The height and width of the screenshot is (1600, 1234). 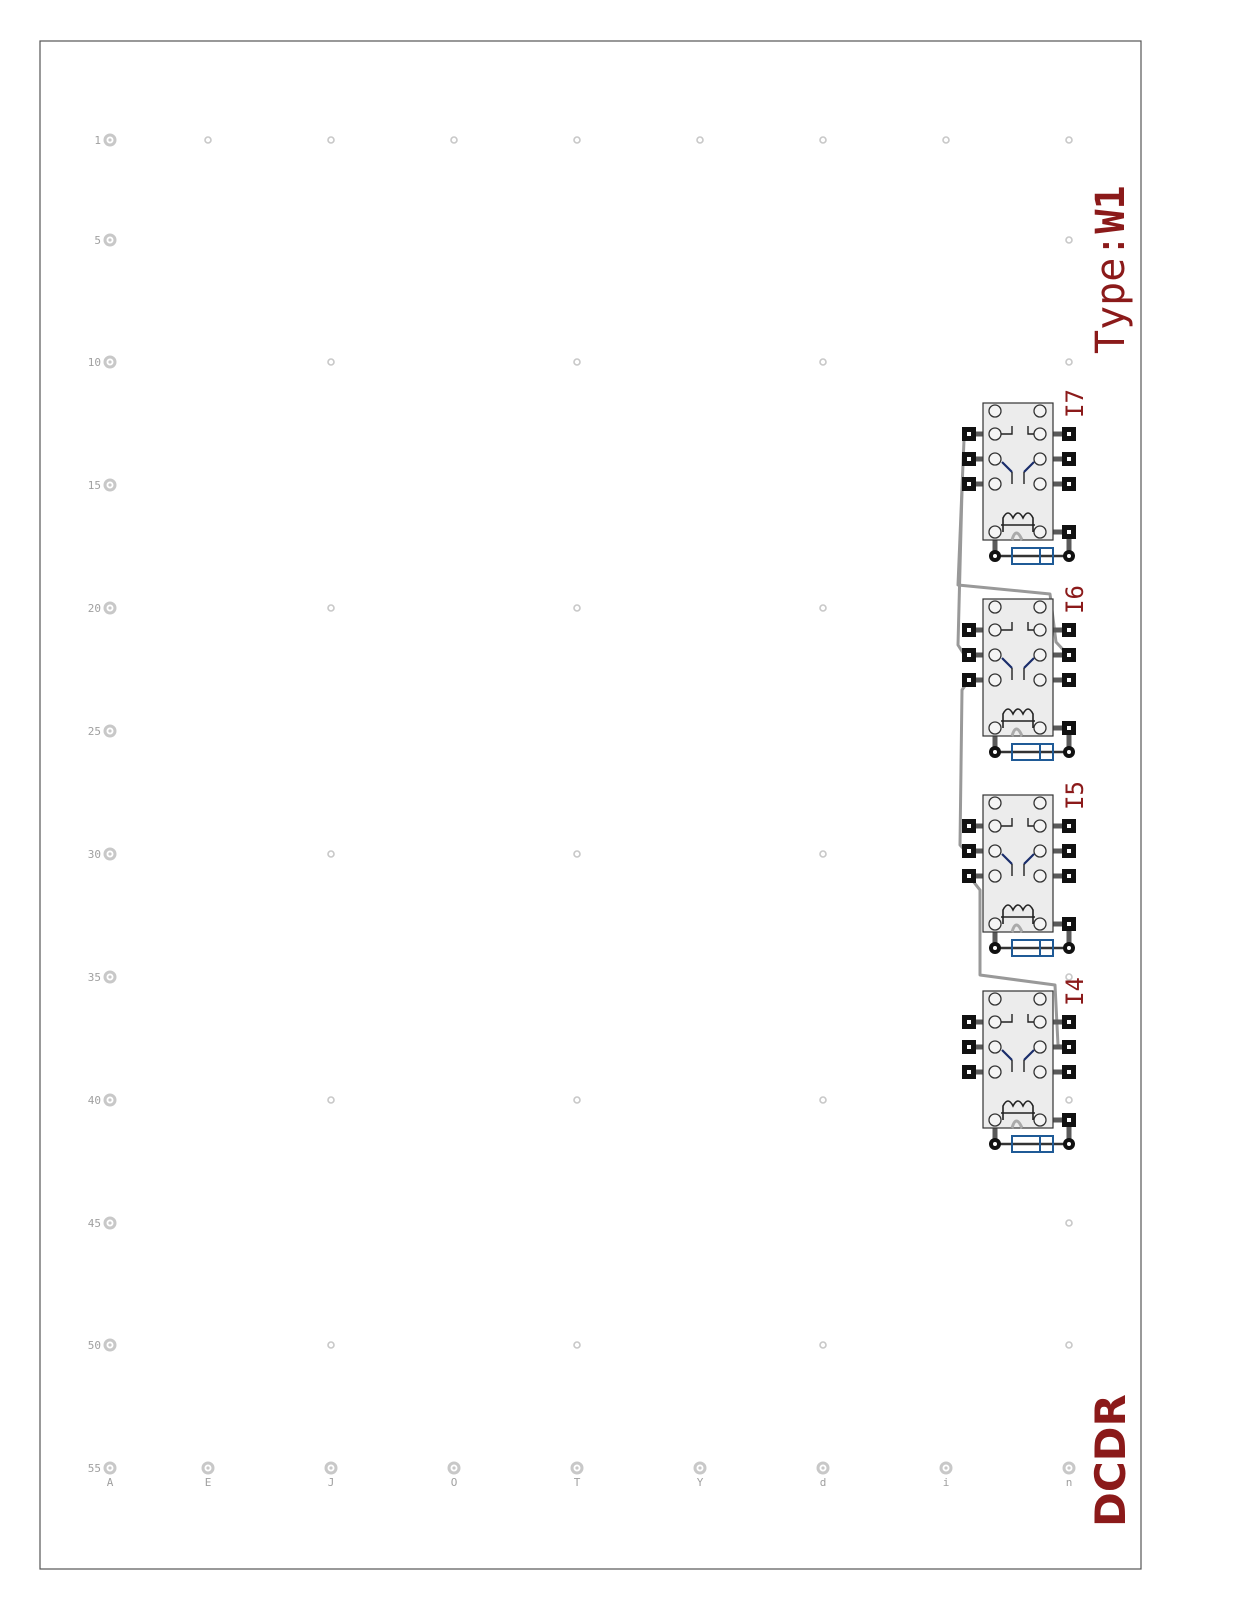 I want to click on relay-label: I5, so click(x=1075, y=795).